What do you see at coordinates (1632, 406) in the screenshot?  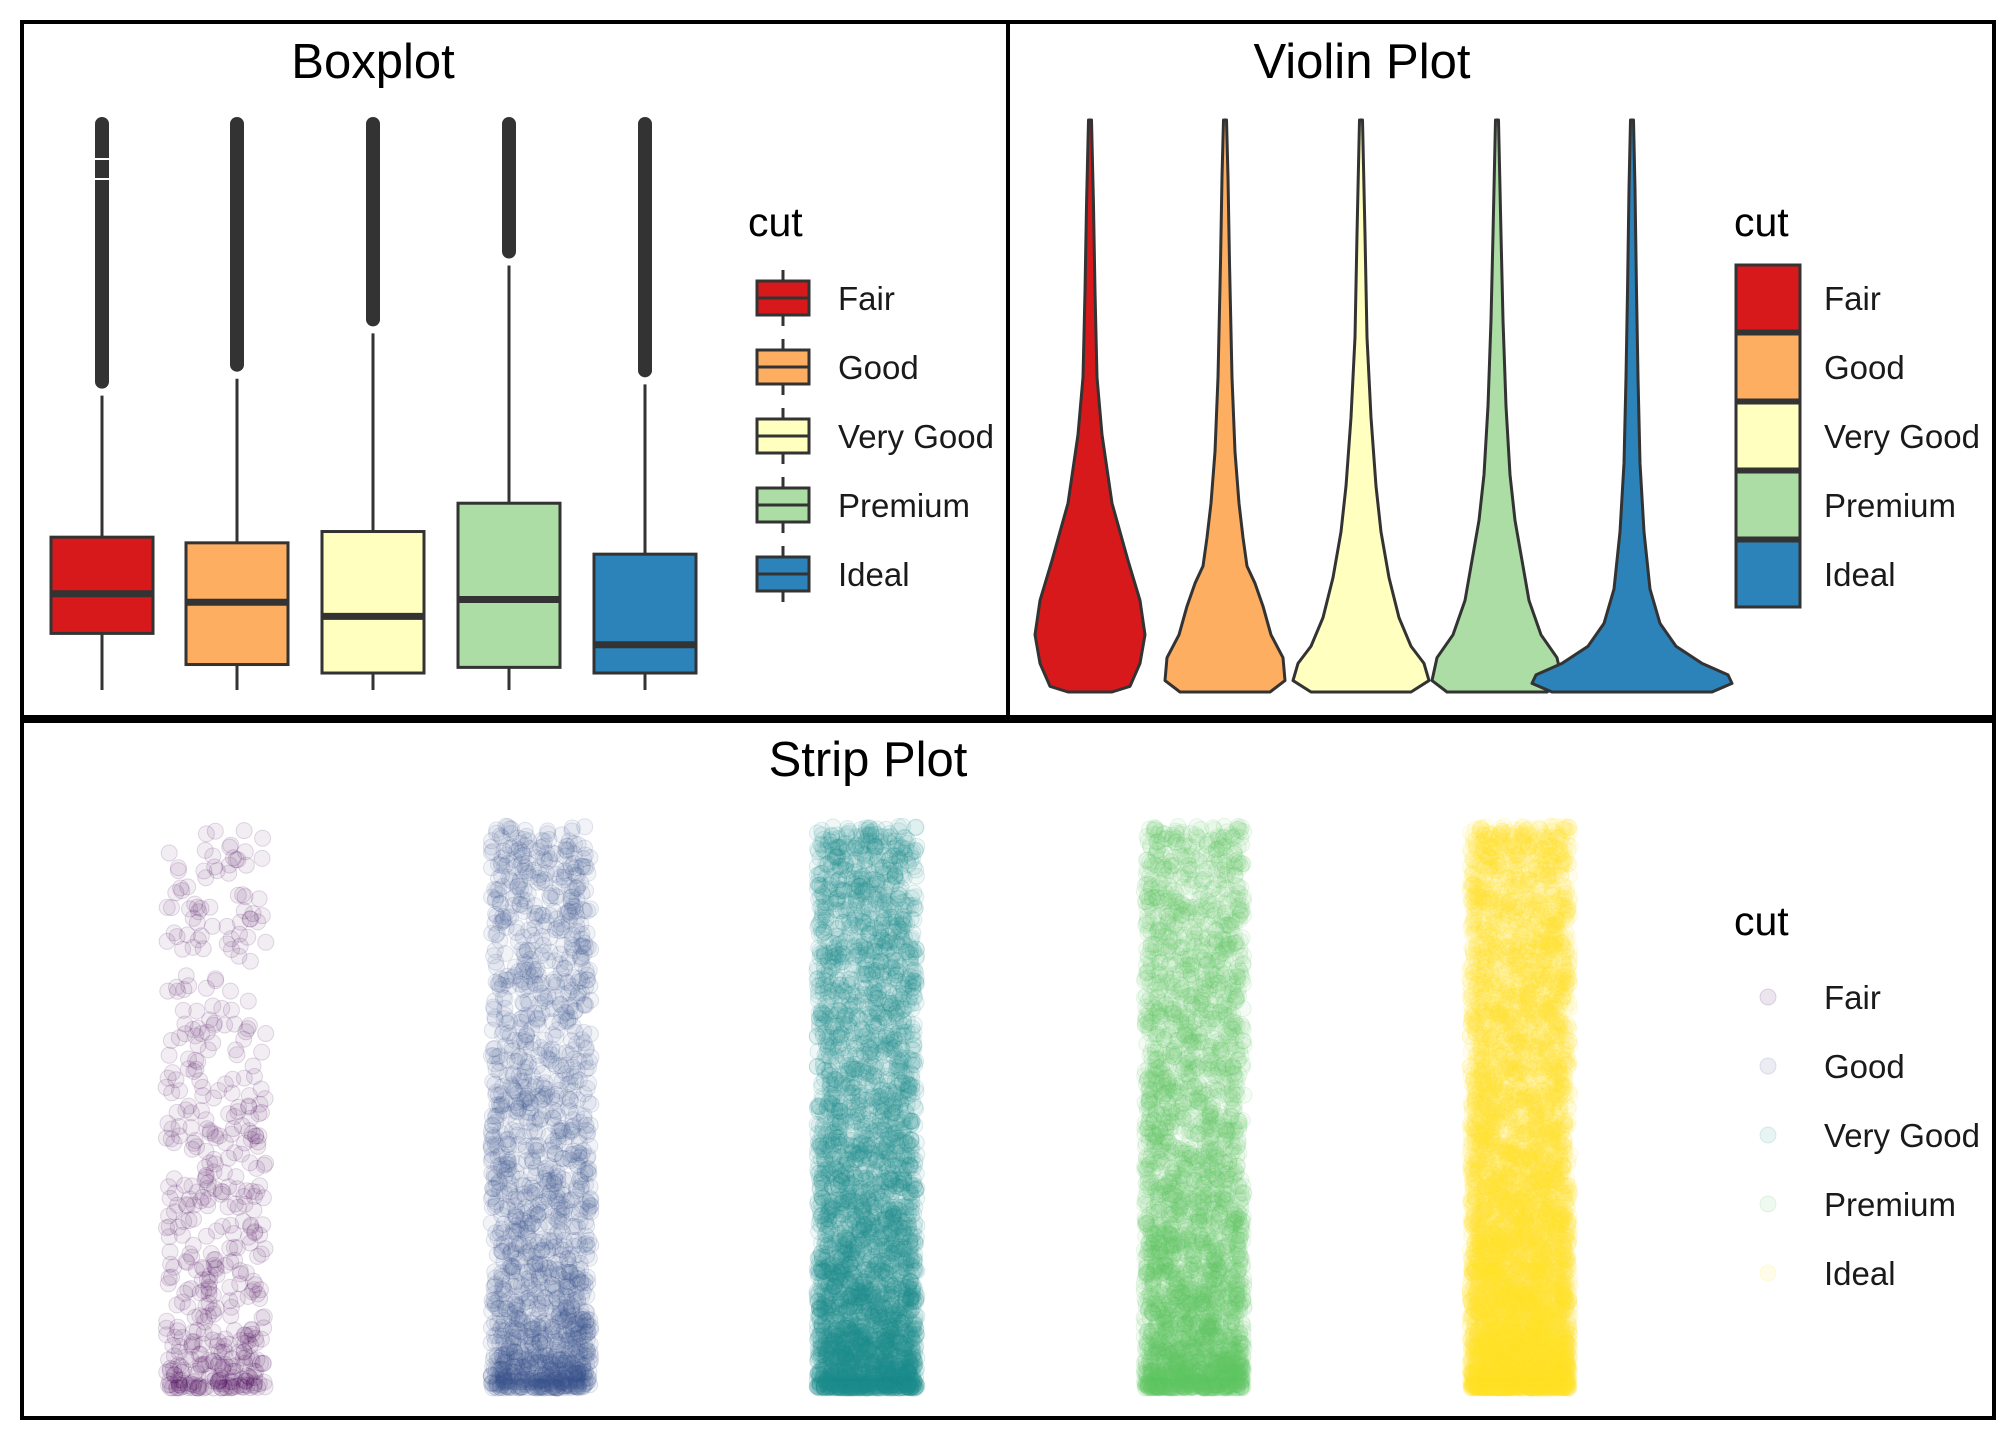 I see `violin-ideal` at bounding box center [1632, 406].